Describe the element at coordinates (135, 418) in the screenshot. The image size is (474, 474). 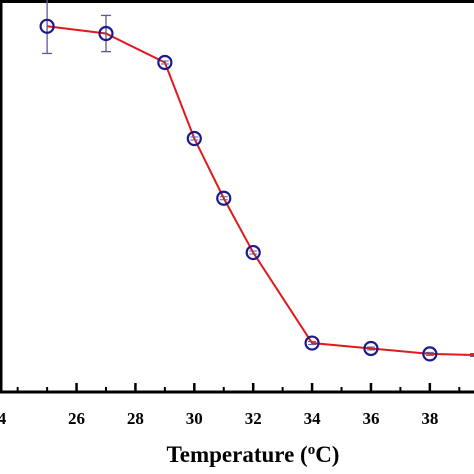
I see `x-tick-label: 28` at that location.